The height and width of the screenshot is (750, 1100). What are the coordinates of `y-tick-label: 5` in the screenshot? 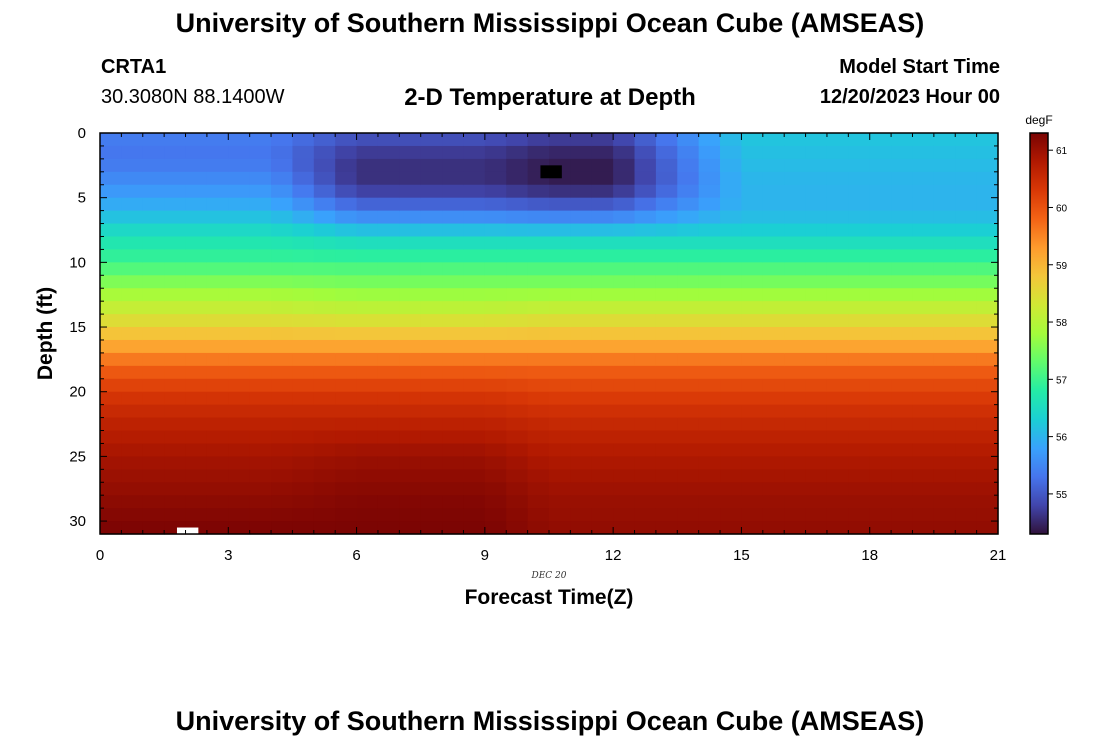 It's located at (82, 198).